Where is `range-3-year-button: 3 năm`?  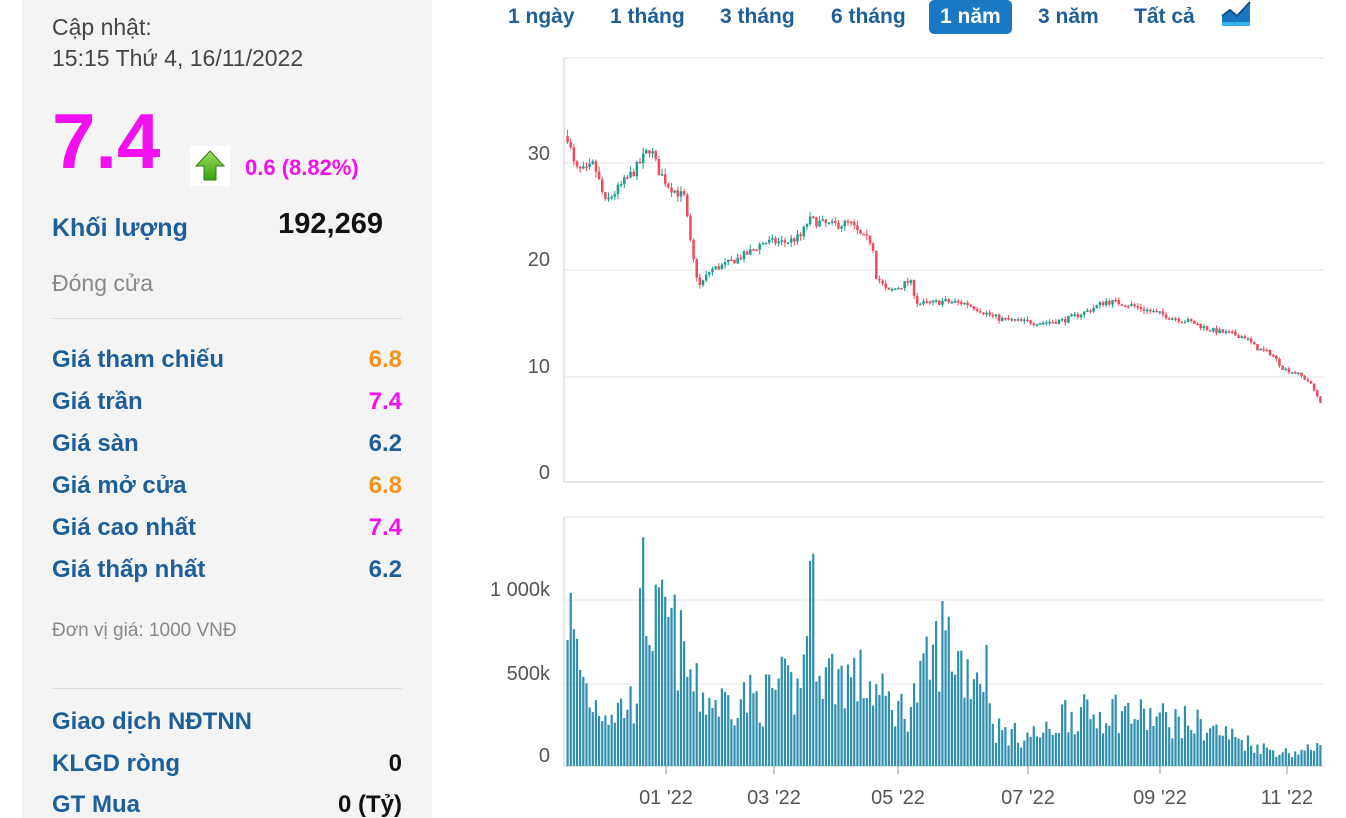 range-3-year-button: 3 năm is located at coordinates (1068, 16).